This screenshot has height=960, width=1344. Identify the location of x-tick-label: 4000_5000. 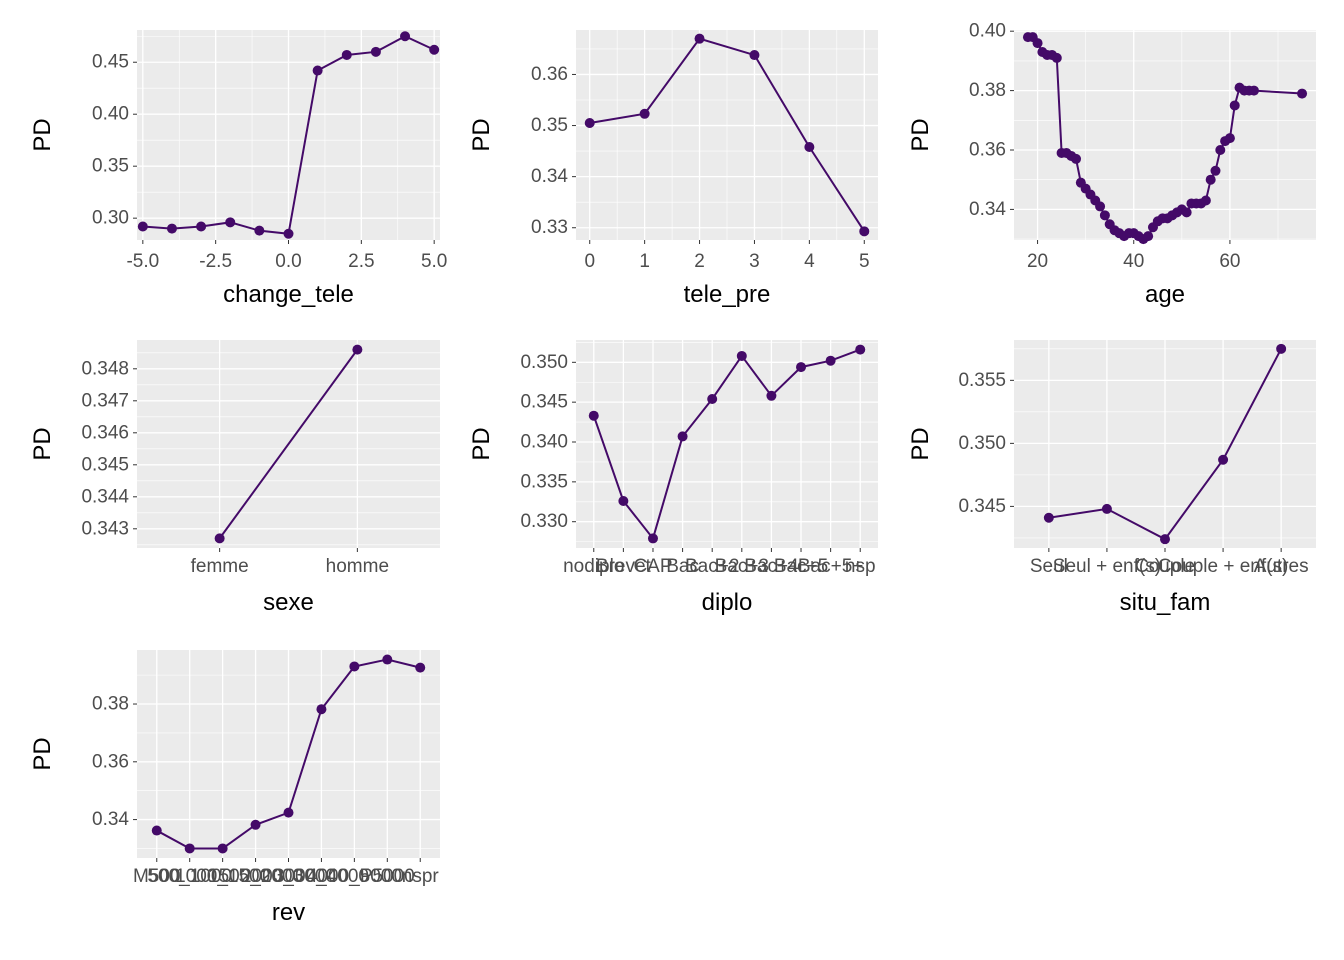
(354, 876).